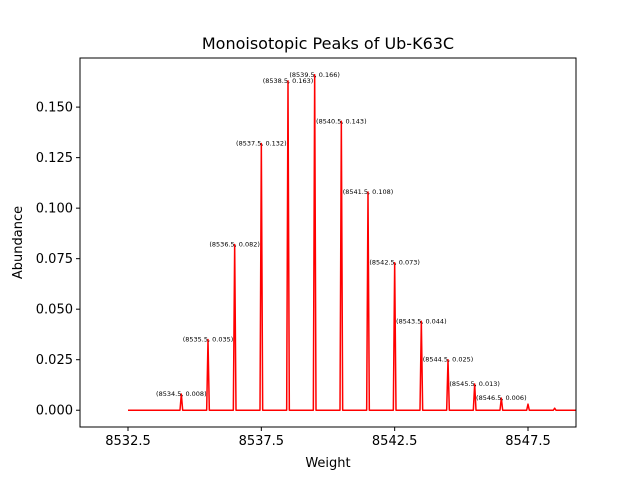 This screenshot has width=640, height=480. Describe the element at coordinates (54, 360) in the screenshot. I see `y-tick-label: 0.025` at that location.